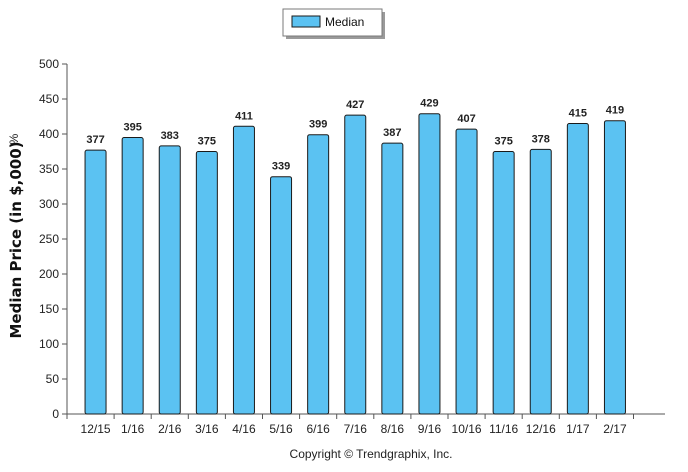  What do you see at coordinates (430, 429) in the screenshot?
I see `x-tick-label: 9/16` at bounding box center [430, 429].